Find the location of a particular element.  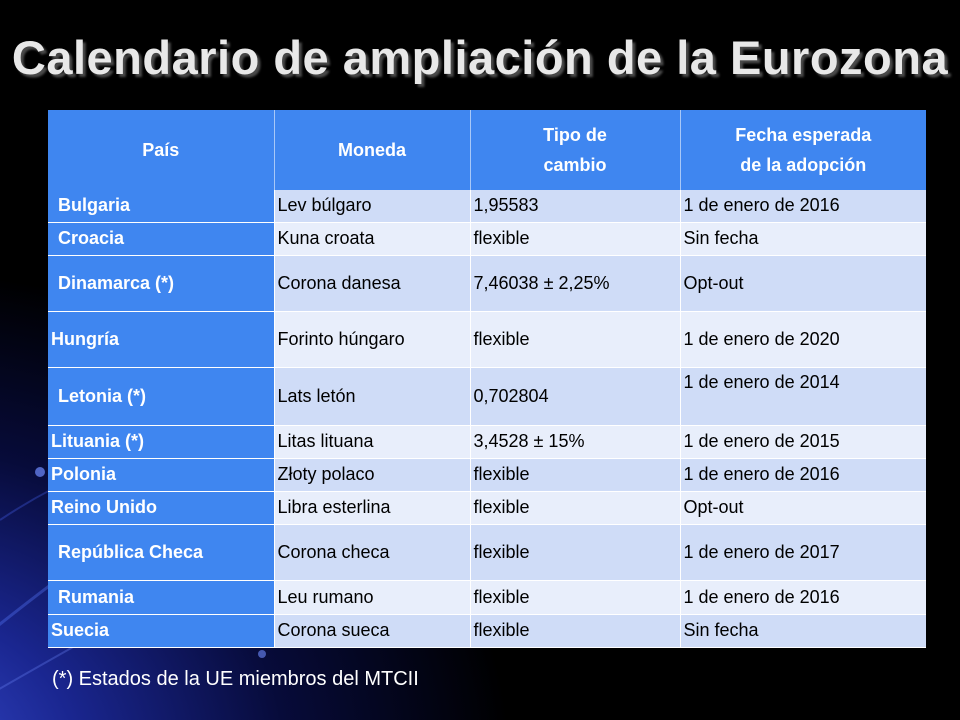

currency-cell: Corona danesa is located at coordinates (371, 283).